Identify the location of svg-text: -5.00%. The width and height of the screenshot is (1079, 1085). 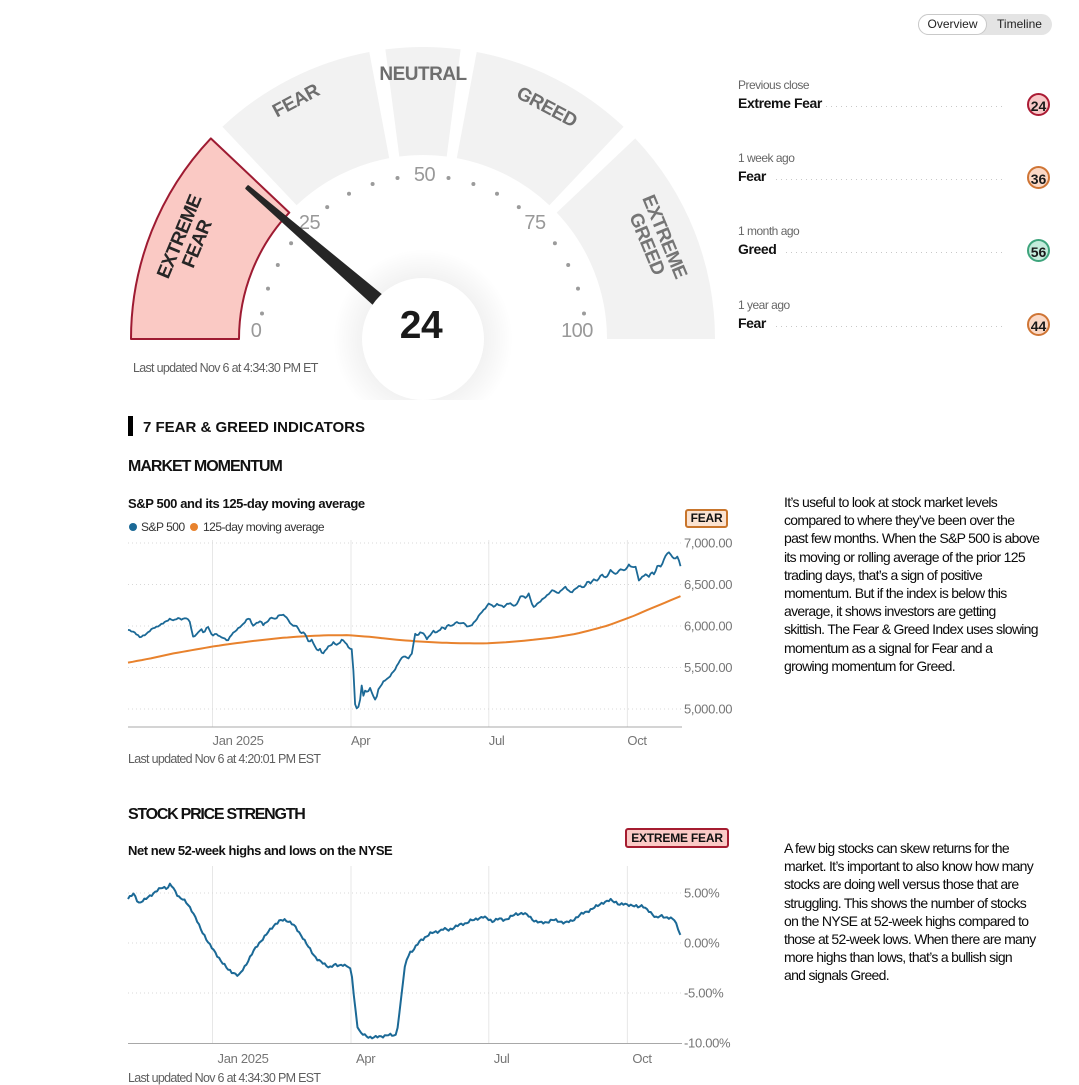
(704, 993).